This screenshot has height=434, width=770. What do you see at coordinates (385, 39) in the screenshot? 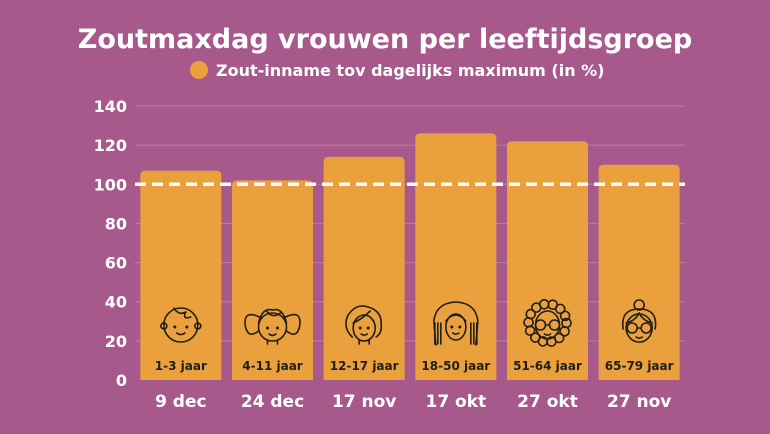
I see `chart-title: Zoutmaxdag vrouwen per leeftijdsgroep` at bounding box center [385, 39].